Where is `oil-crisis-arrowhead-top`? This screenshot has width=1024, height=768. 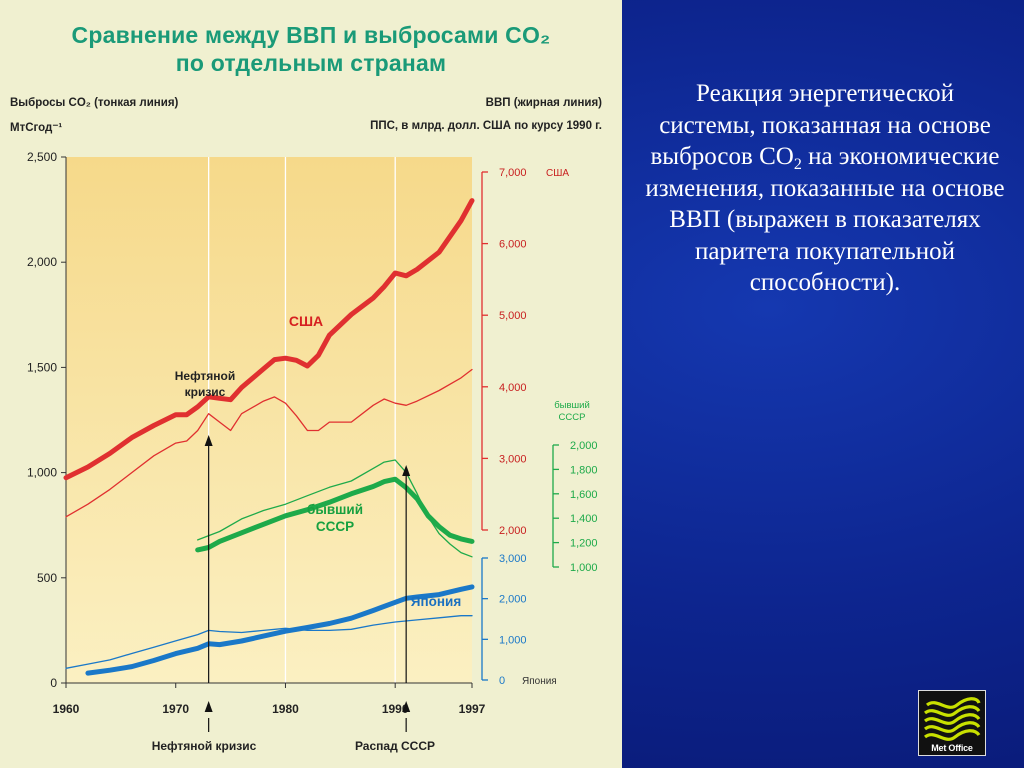 oil-crisis-arrowhead-top is located at coordinates (208, 440).